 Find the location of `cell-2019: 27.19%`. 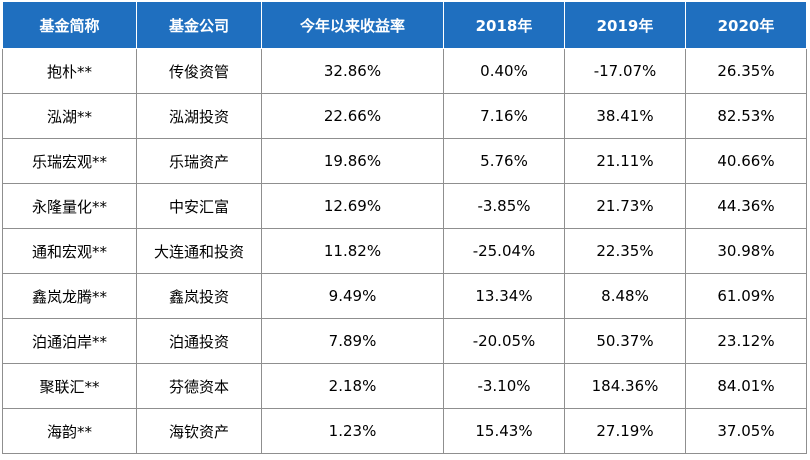

cell-2019: 27.19% is located at coordinates (625, 431).